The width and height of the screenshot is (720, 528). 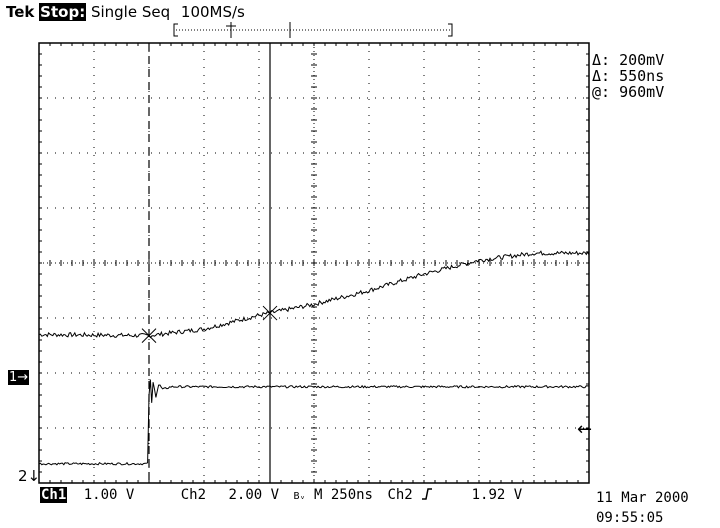 I want to click on timebase-label: M 250ns, so click(x=343, y=495).